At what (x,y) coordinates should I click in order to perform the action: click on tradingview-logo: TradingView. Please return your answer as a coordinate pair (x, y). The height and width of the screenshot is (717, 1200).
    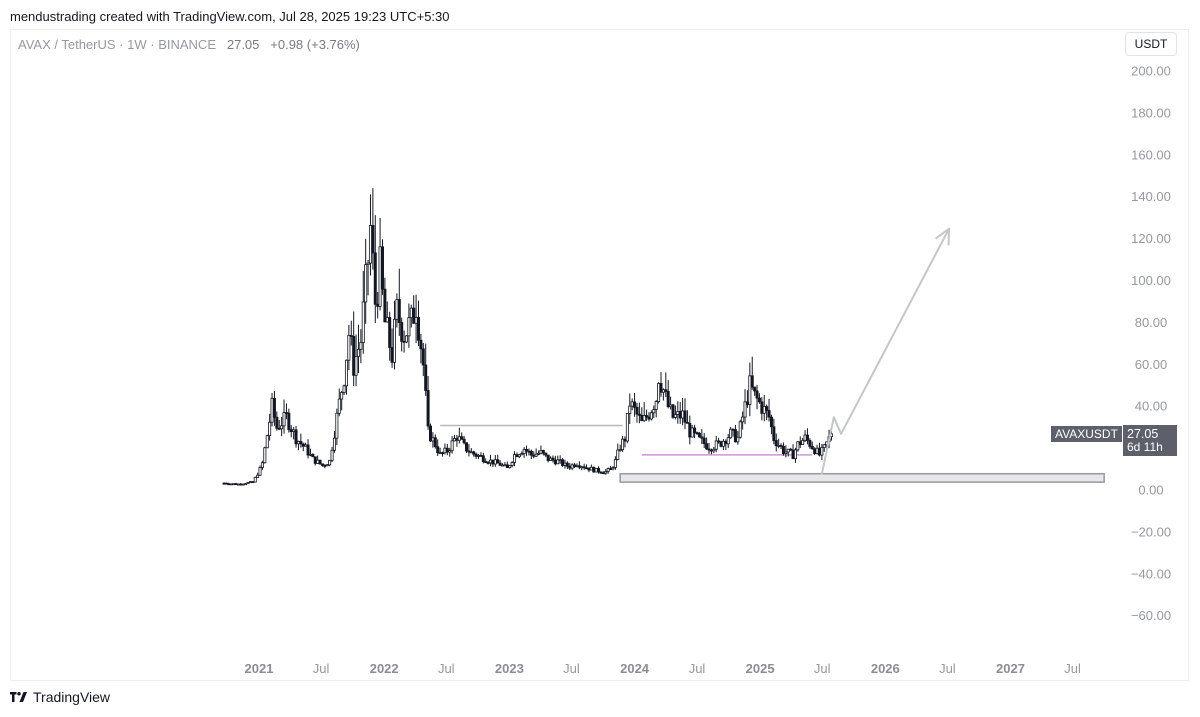
    Looking at the image, I should click on (60, 697).